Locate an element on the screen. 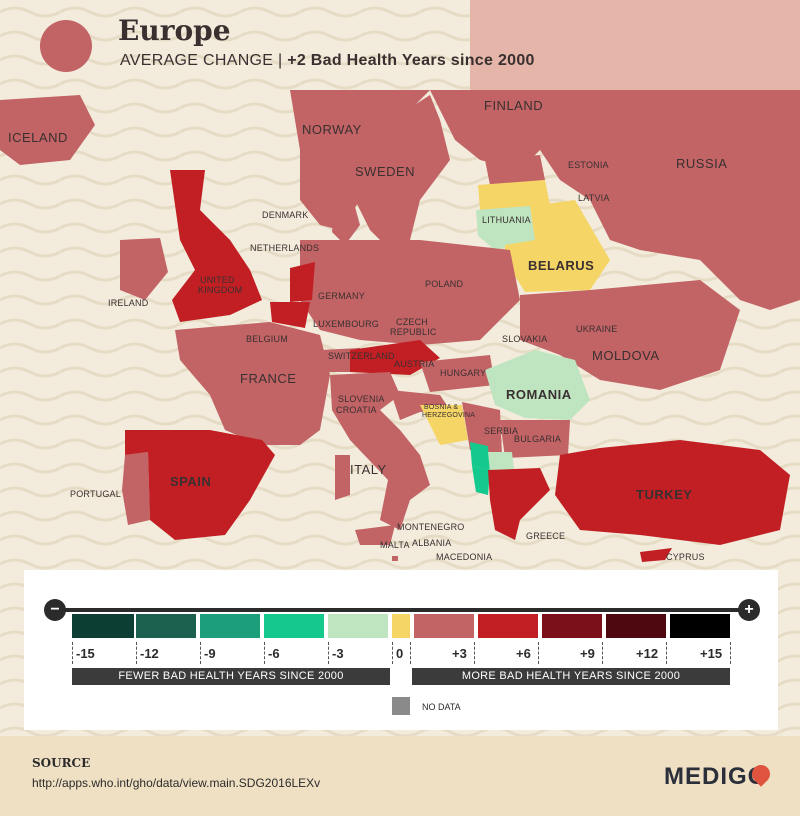 The image size is (800, 816). country-belgium is located at coordinates (290, 315).